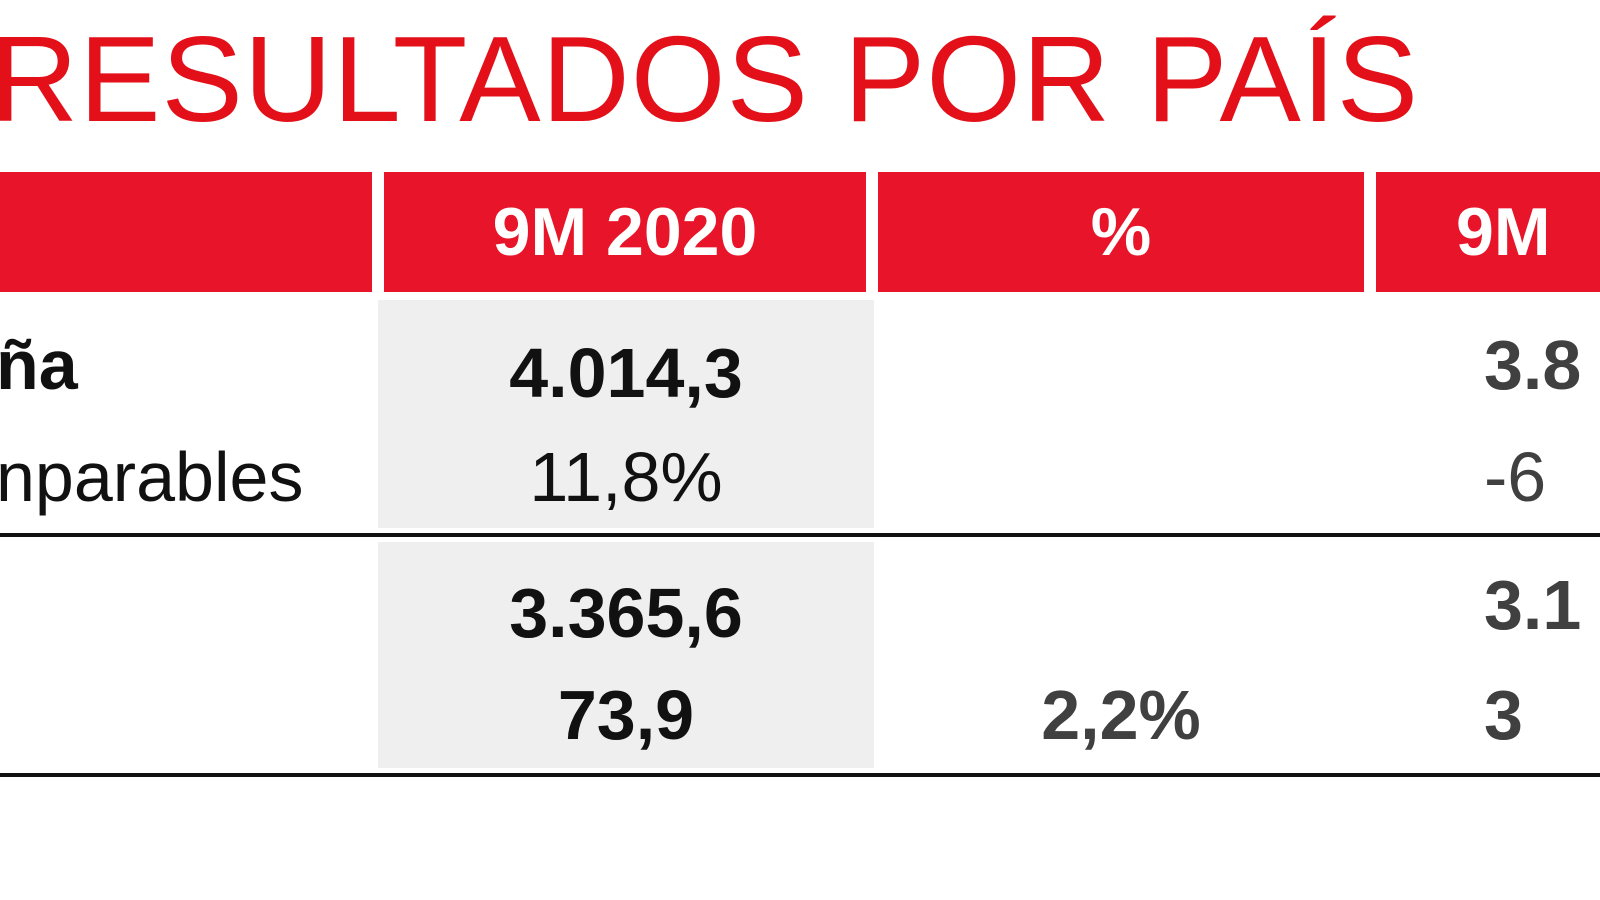 Image resolution: width=1600 pixels, height=900 pixels. What do you see at coordinates (626, 715) in the screenshot?
I see `table-cell-9m2020: 73,9` at bounding box center [626, 715].